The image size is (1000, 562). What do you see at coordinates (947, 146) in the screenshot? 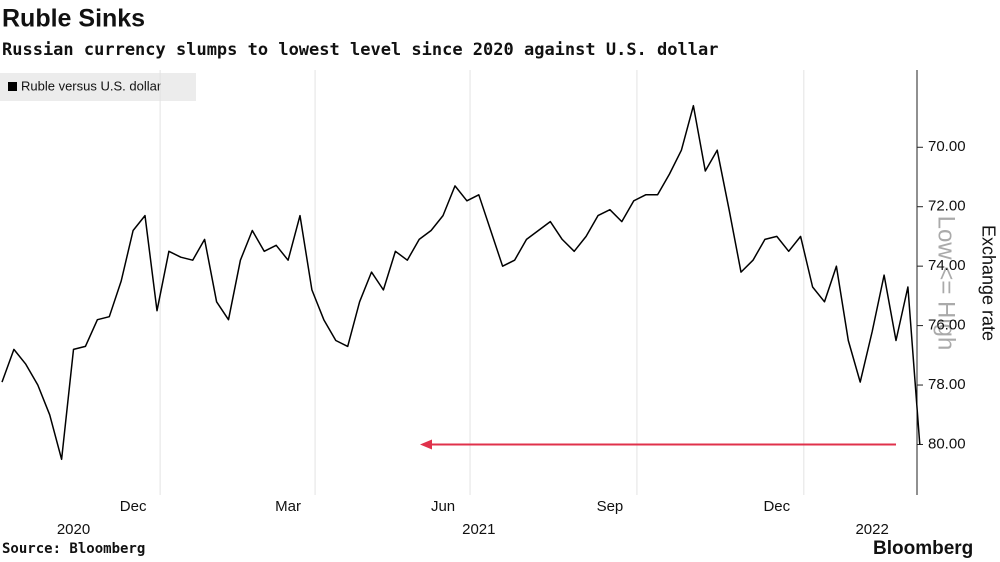
I see `y-tick-label: 70.00` at bounding box center [947, 146].